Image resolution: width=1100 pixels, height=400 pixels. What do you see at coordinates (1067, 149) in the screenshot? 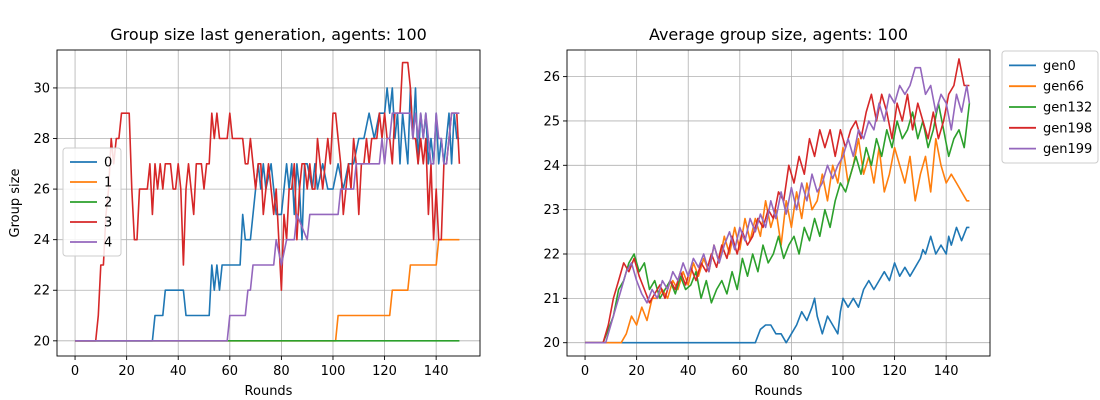
I see `legend-label-gen199: gen199` at bounding box center [1067, 149].